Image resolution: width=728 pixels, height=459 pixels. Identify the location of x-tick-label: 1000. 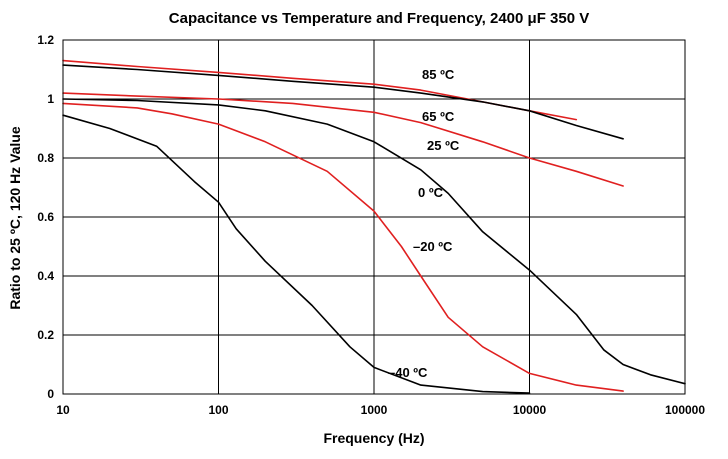
(374, 410).